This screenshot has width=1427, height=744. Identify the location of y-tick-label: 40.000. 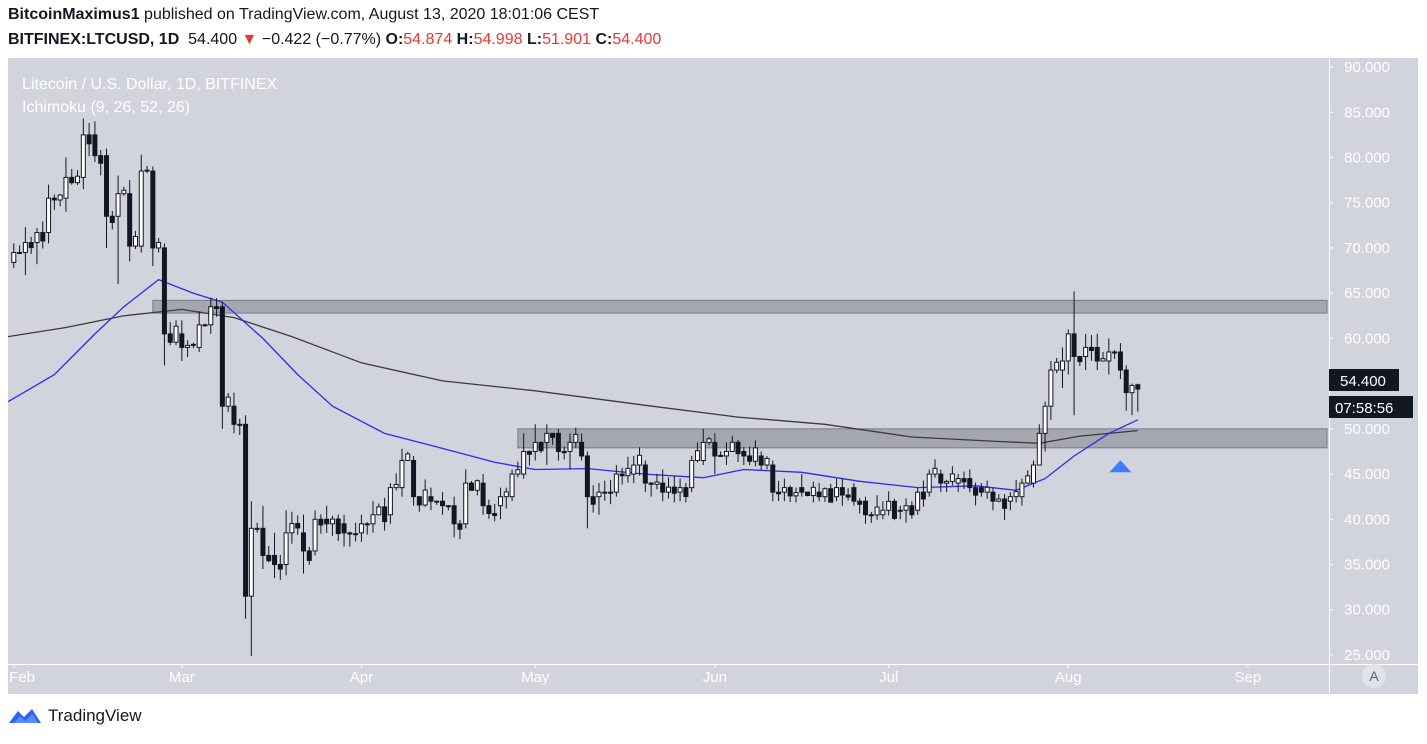
(1367, 519).